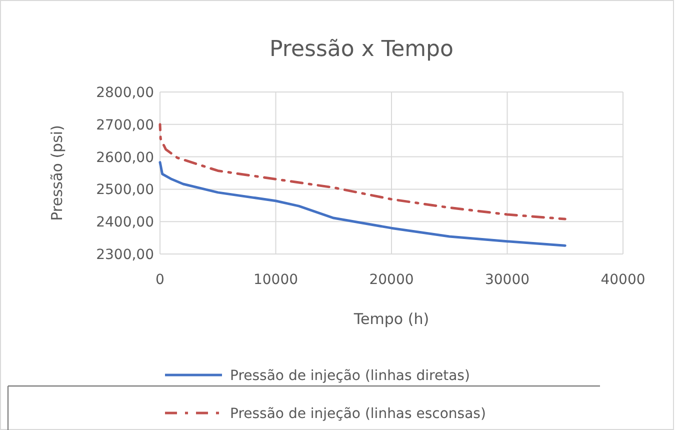 The image size is (681, 430). I want to click on y-tick-label: 2700,00, so click(125, 125).